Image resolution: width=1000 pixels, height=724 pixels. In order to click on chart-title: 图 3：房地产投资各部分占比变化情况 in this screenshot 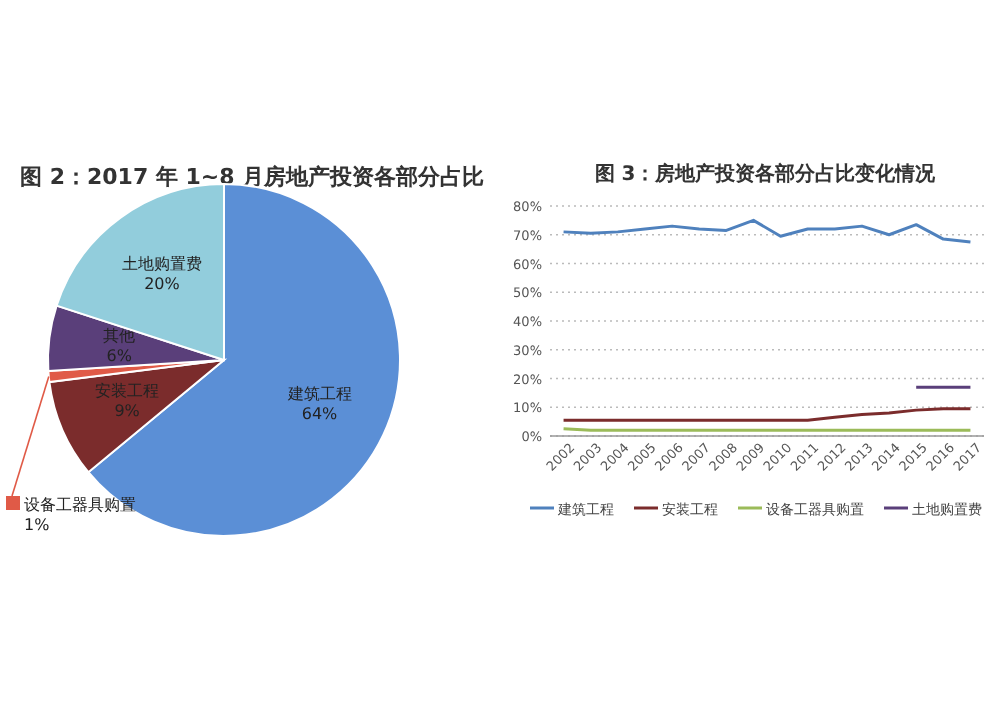, I will do `click(766, 174)`.